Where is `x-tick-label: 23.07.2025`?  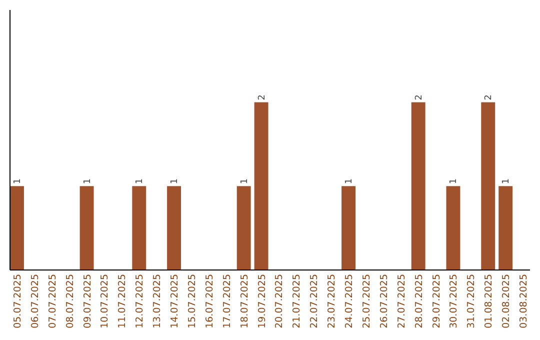 x-tick-label: 23.07.2025 is located at coordinates (332, 301).